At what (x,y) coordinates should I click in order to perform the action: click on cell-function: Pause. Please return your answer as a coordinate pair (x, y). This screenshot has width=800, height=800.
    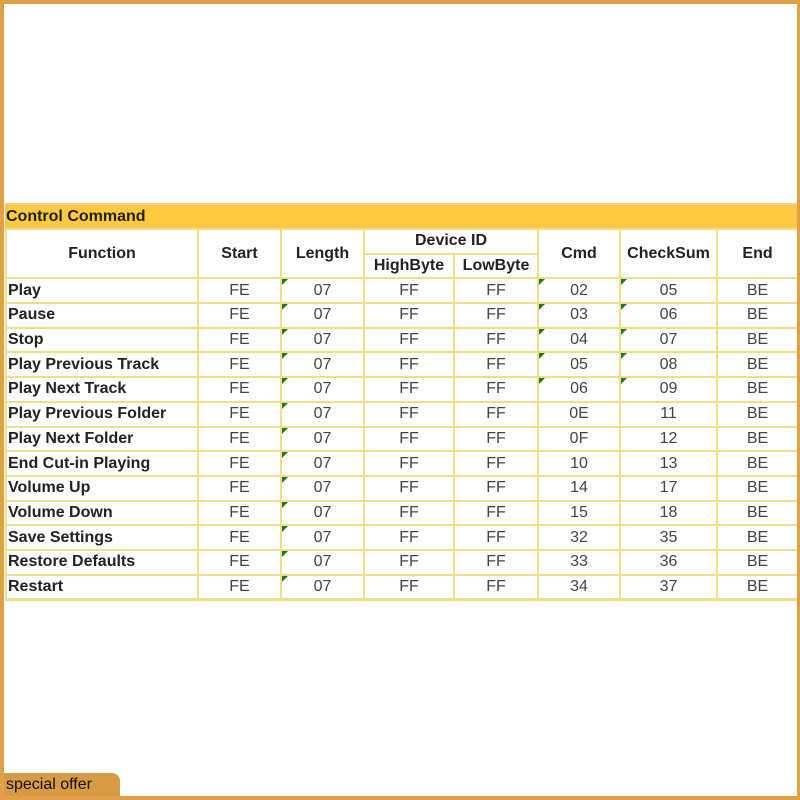
    Looking at the image, I should click on (102, 315).